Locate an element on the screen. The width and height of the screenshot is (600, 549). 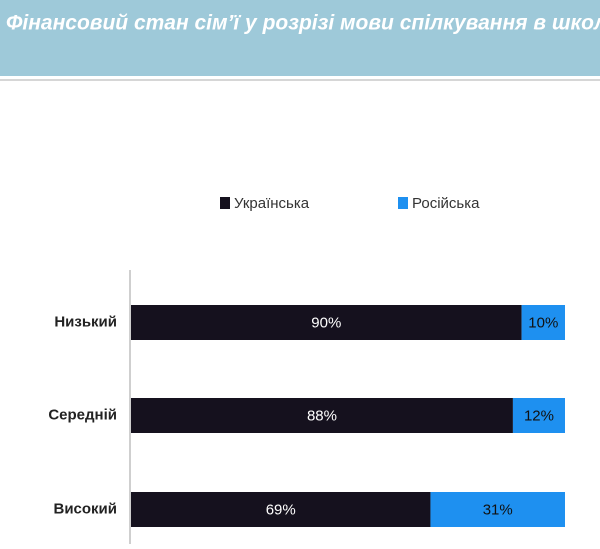
legend-label: Українська is located at coordinates (272, 203).